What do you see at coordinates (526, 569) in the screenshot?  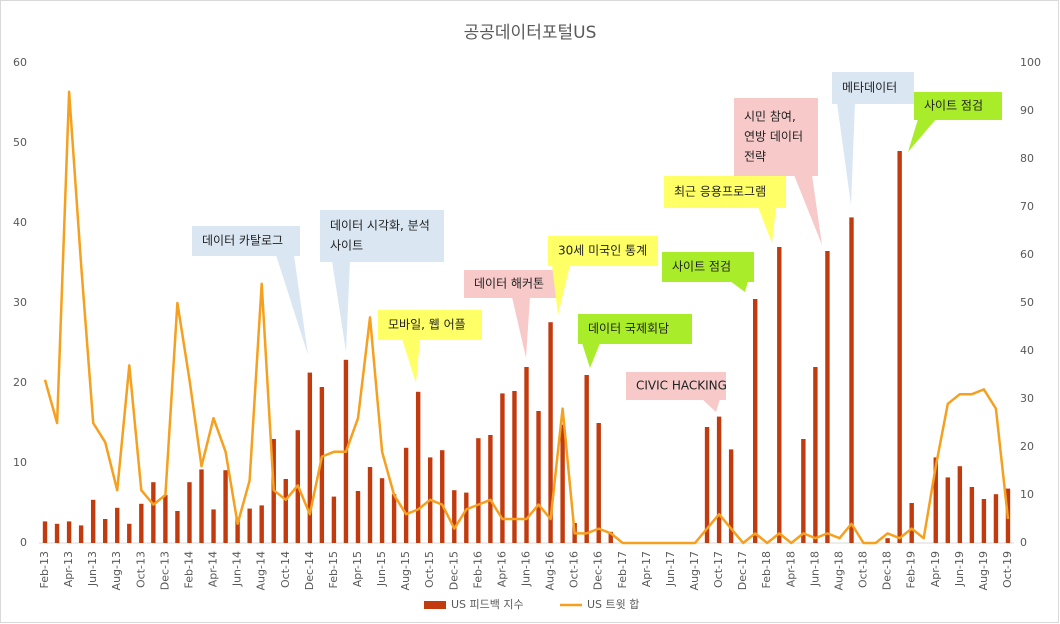 I see `x-tick-label: Jun-16` at bounding box center [526, 569].